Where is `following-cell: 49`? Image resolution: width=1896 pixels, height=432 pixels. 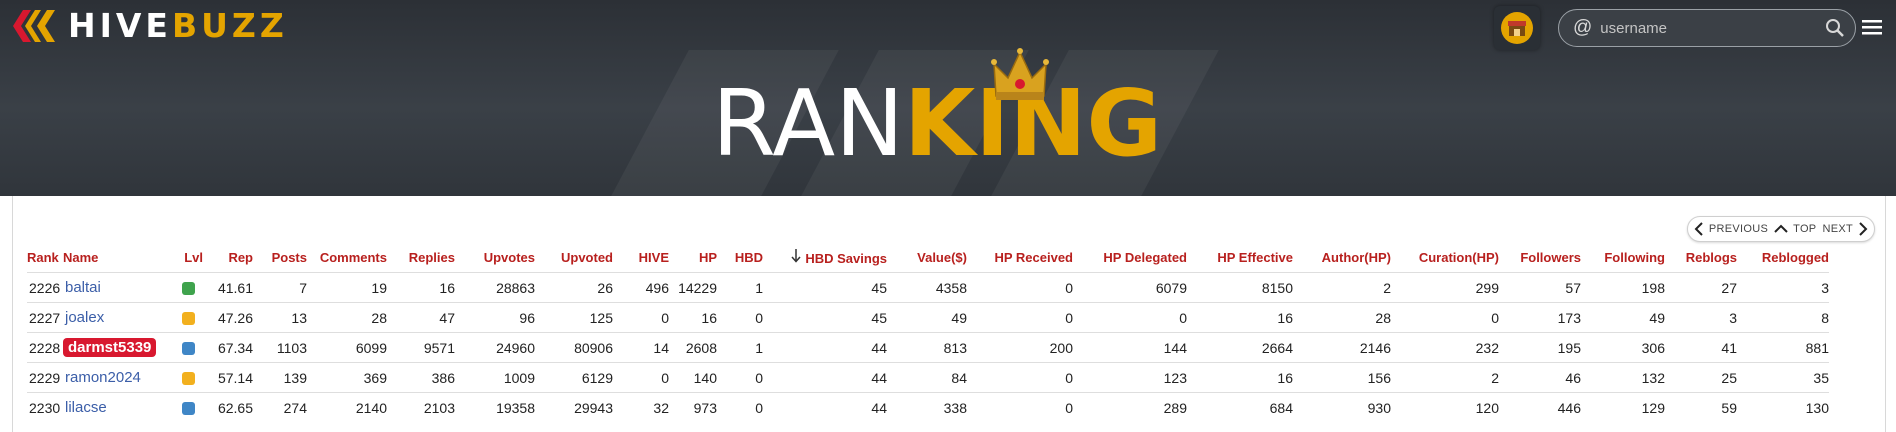 following-cell: 49 is located at coordinates (1623, 317).